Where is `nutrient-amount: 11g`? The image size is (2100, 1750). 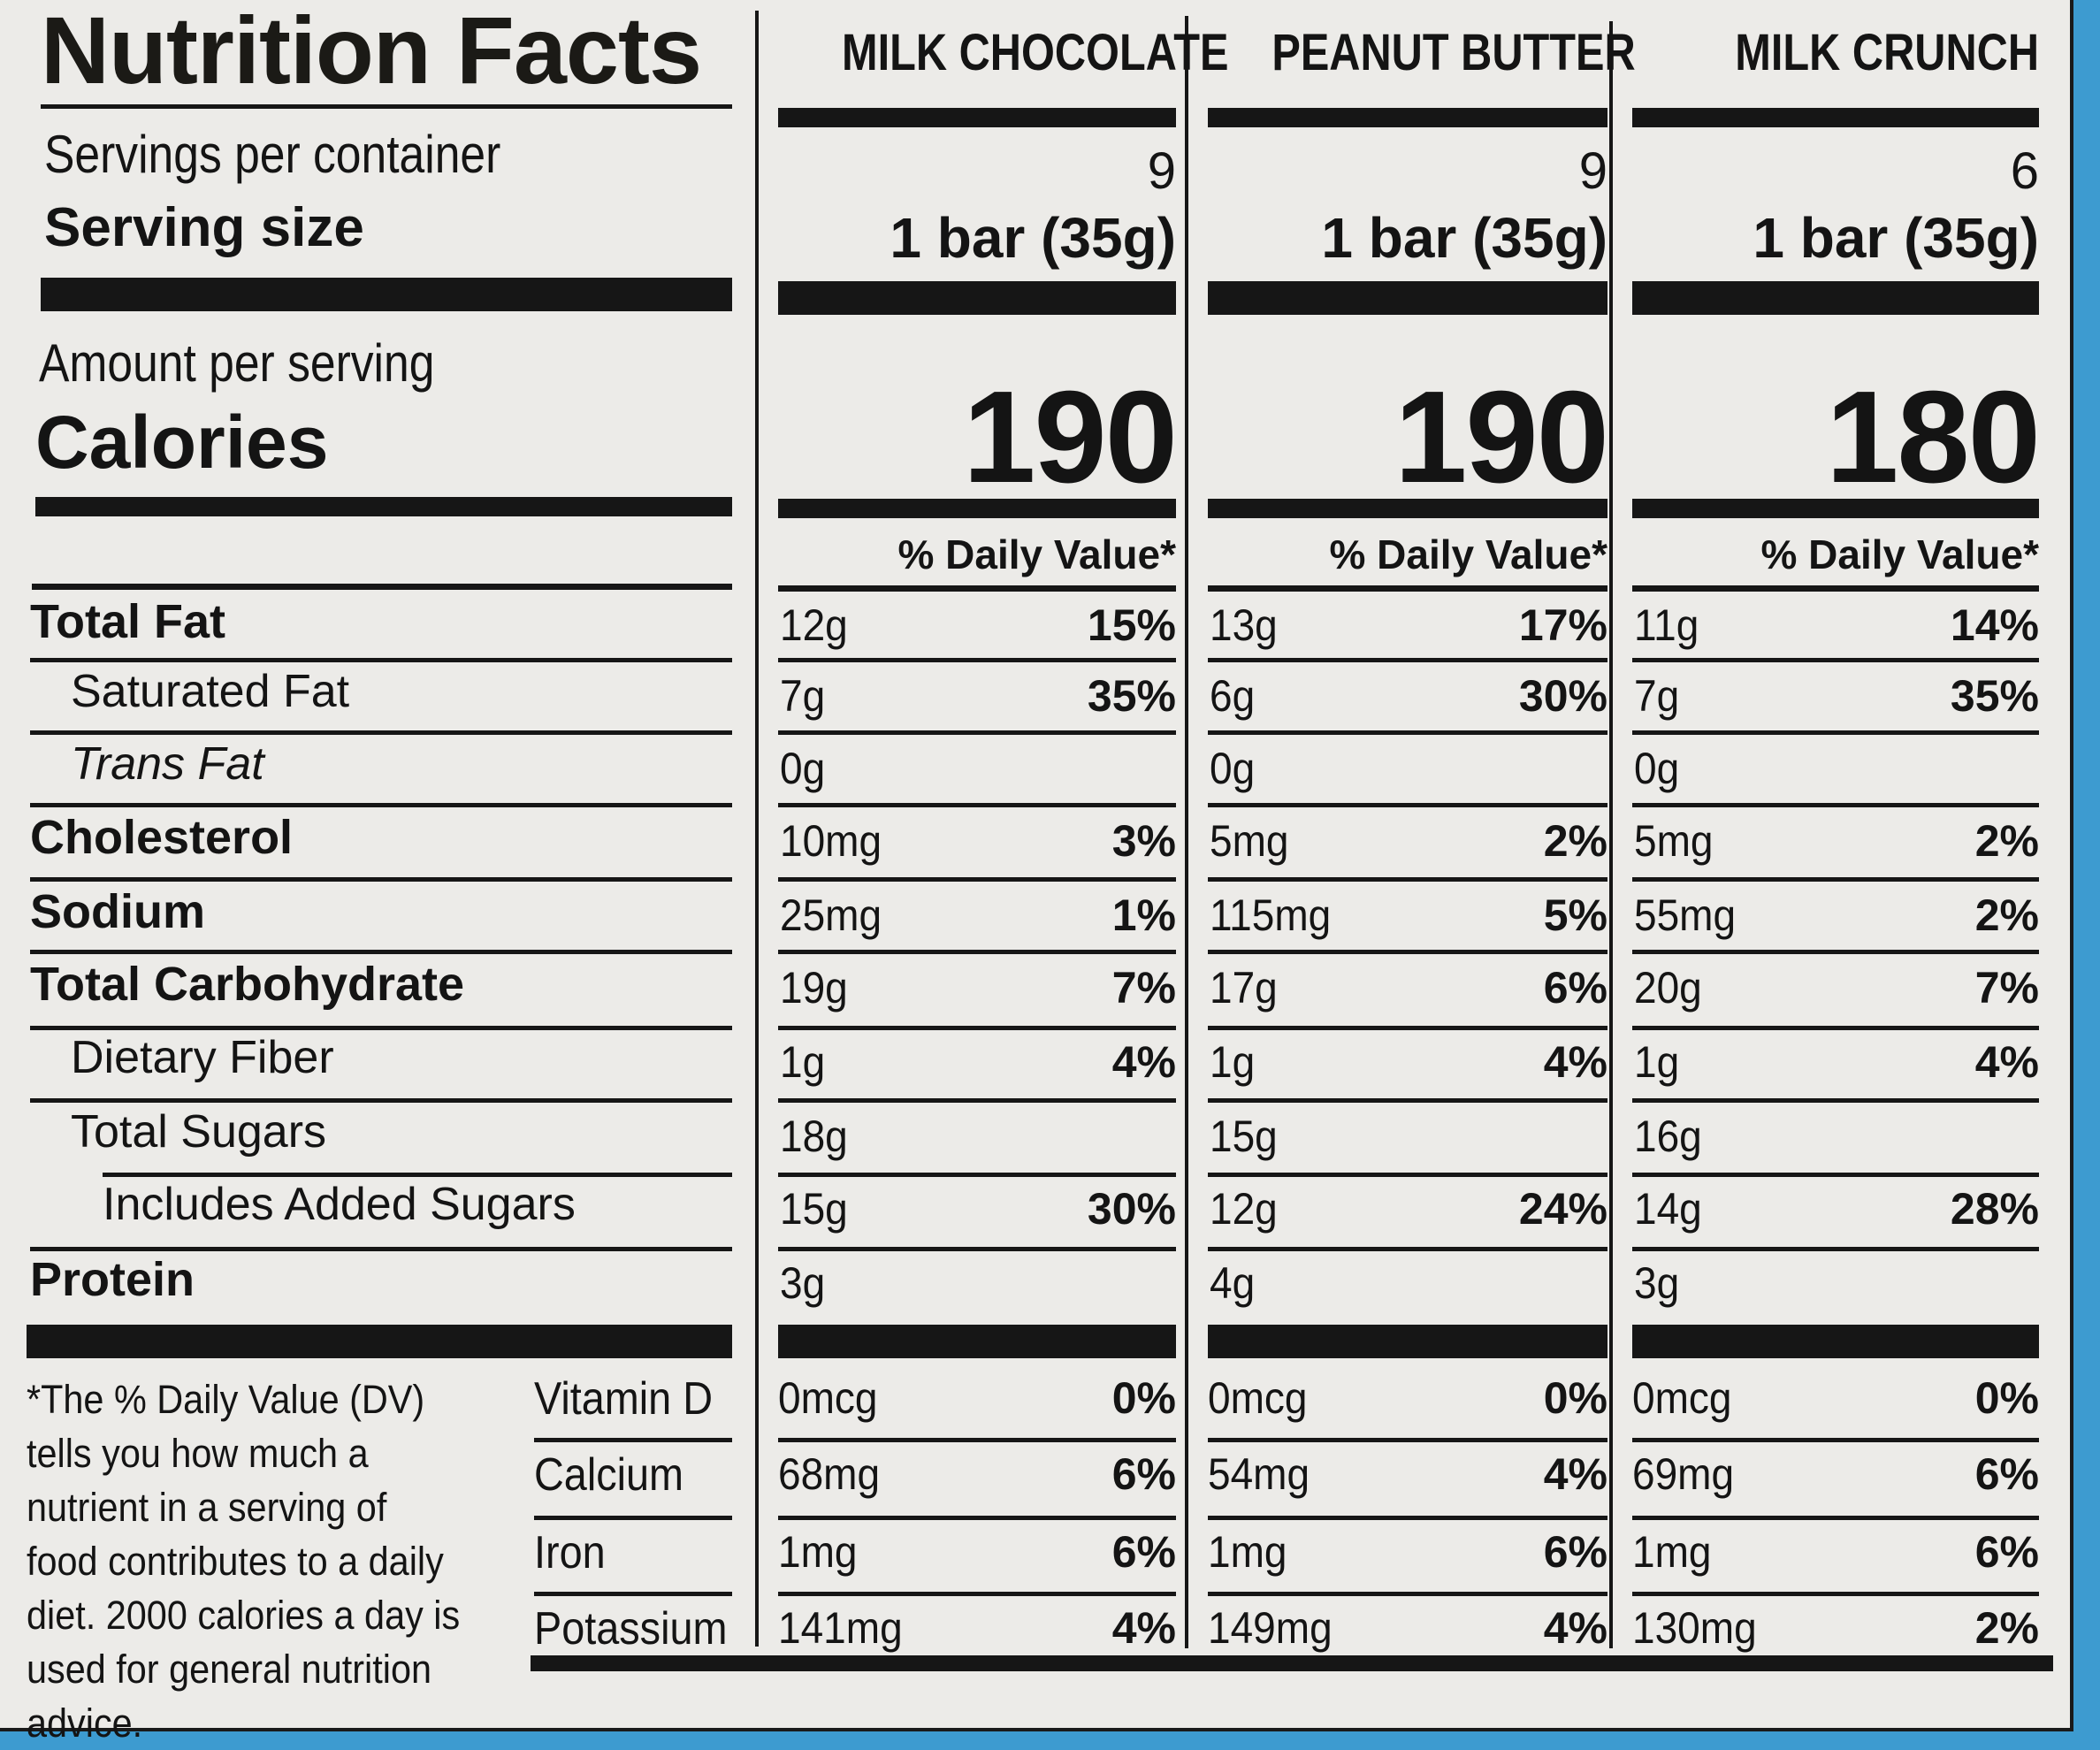
nutrient-amount: 11g is located at coordinates (1666, 625).